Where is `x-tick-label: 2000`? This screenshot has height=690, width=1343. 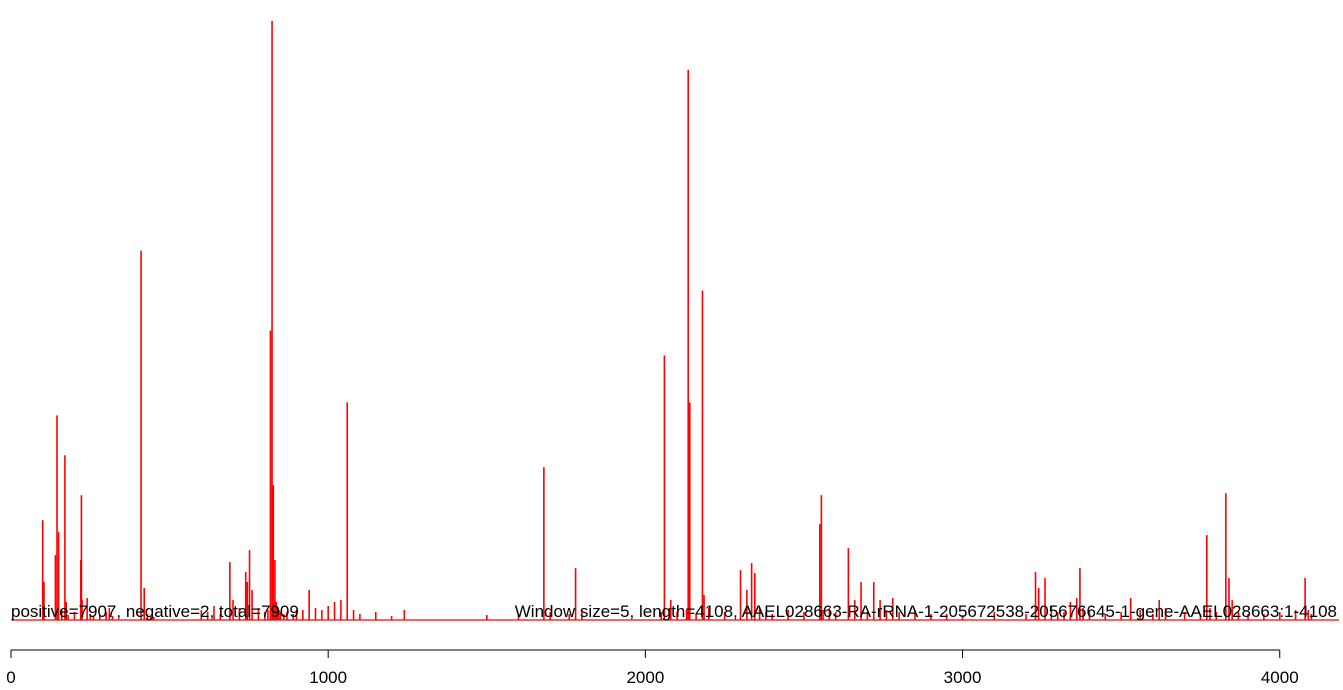
x-tick-label: 2000 is located at coordinates (645, 677).